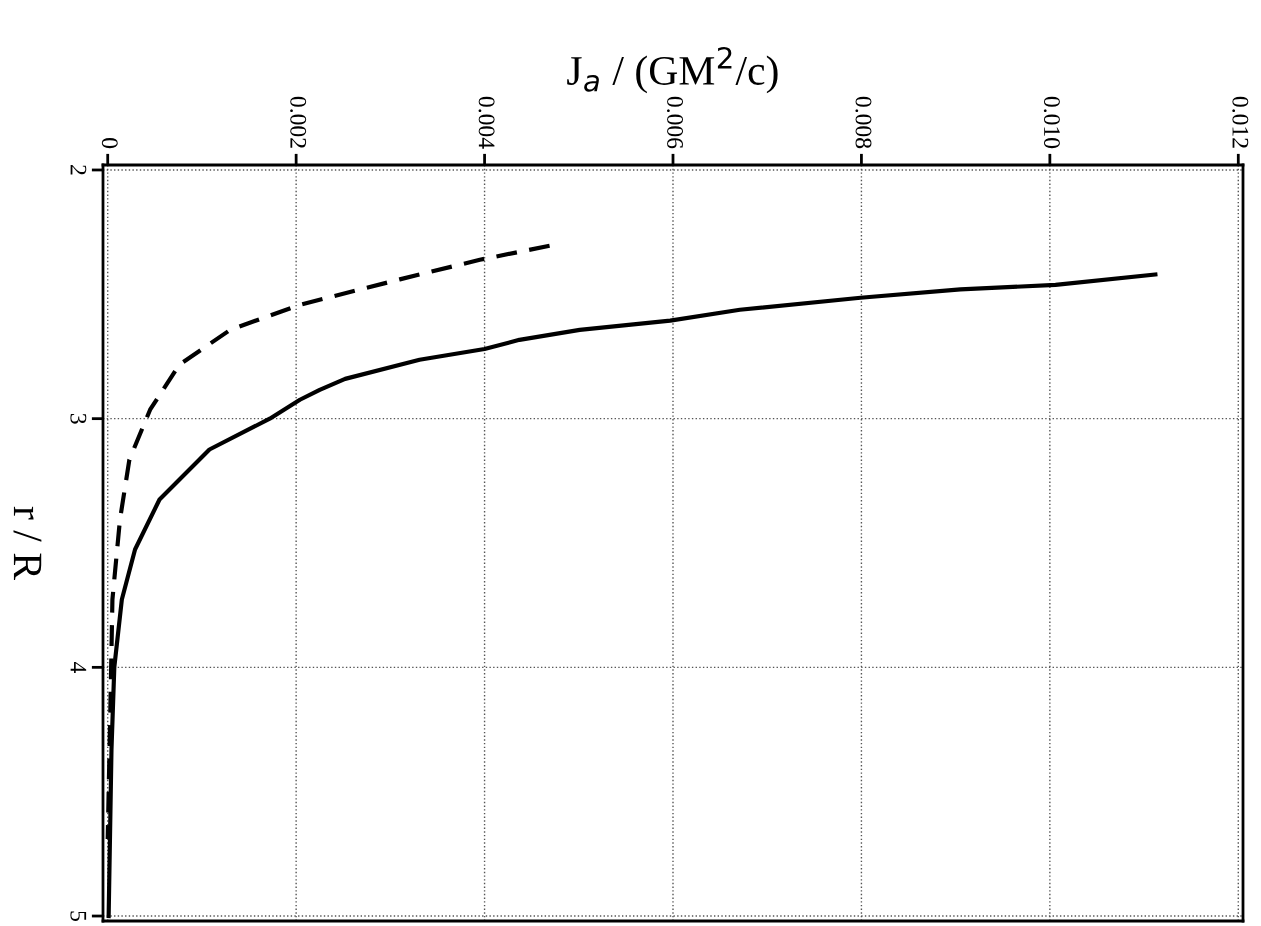 The image size is (1261, 926). Describe the element at coordinates (78, 916) in the screenshot. I see `y-tick-label: 5` at that location.